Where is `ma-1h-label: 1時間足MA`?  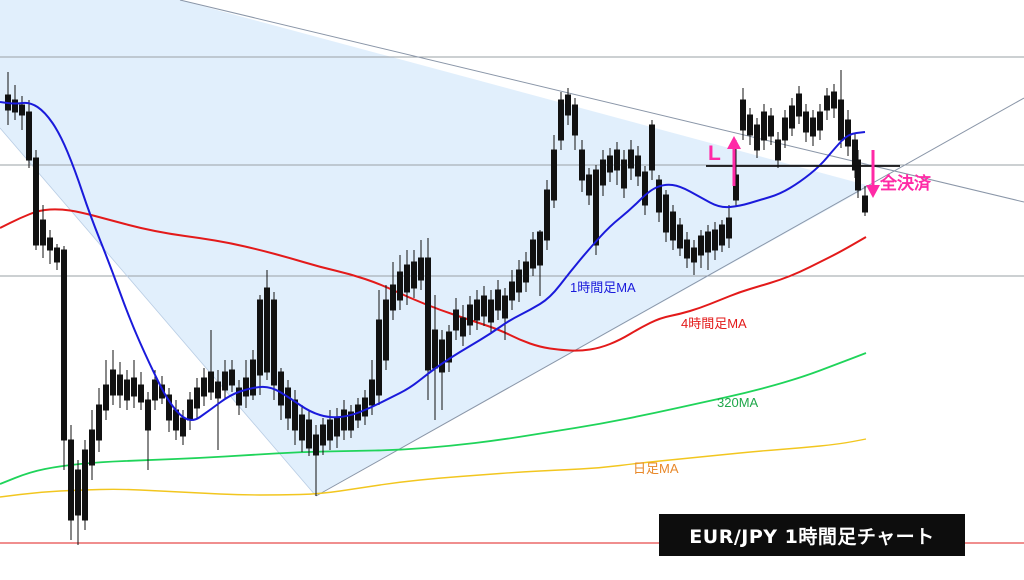 ma-1h-label: 1時間足MA is located at coordinates (603, 287).